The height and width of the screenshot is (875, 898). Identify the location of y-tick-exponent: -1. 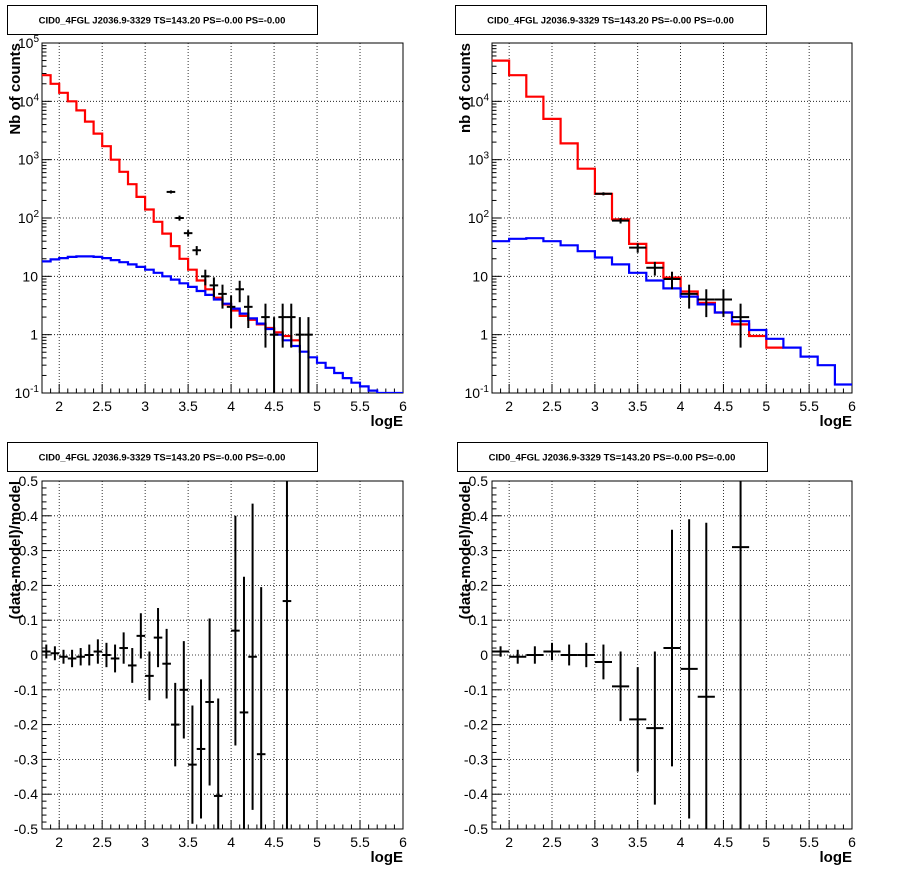
(34, 389).